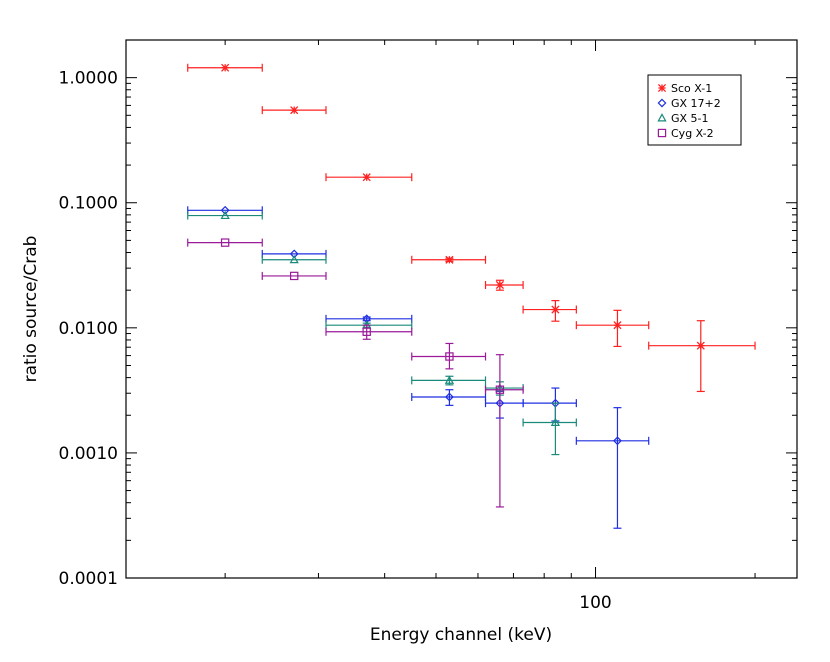  I want to click on y-tick-labels: 1.0000 0.1000 0.0100 0.0010 0.0001, so click(88, 329).